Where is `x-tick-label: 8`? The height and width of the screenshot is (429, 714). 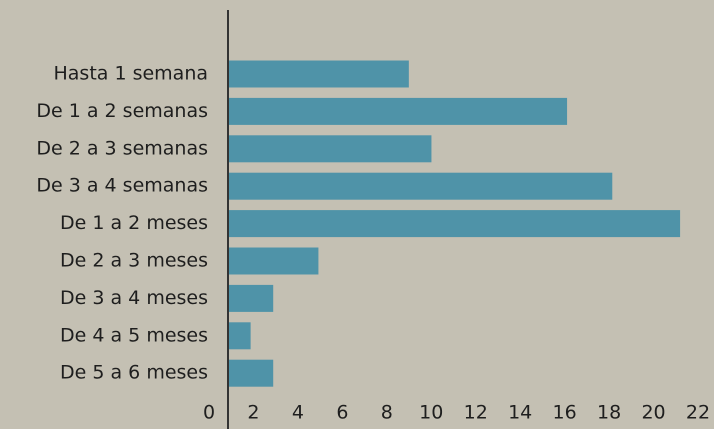 x-tick-label: 8 is located at coordinates (387, 413).